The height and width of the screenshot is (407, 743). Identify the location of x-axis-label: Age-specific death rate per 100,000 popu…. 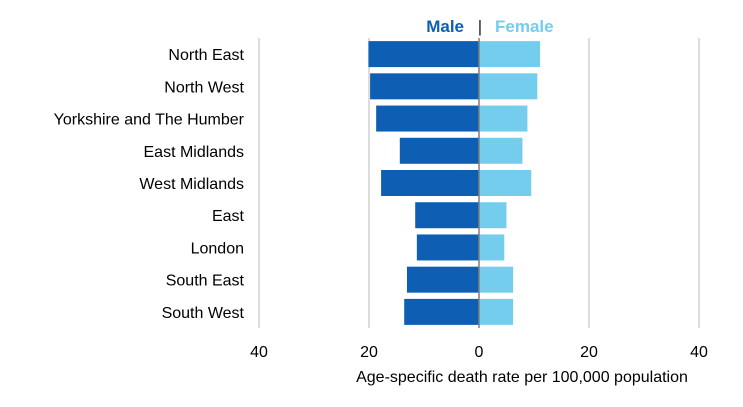
(522, 377).